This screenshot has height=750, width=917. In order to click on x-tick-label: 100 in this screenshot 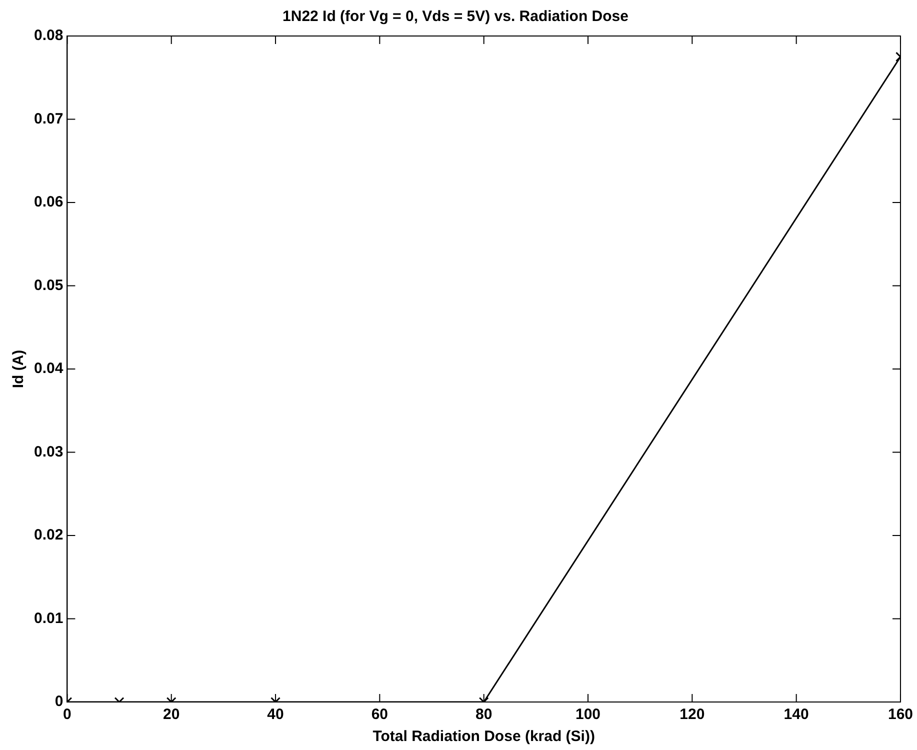, I will do `click(588, 715)`.